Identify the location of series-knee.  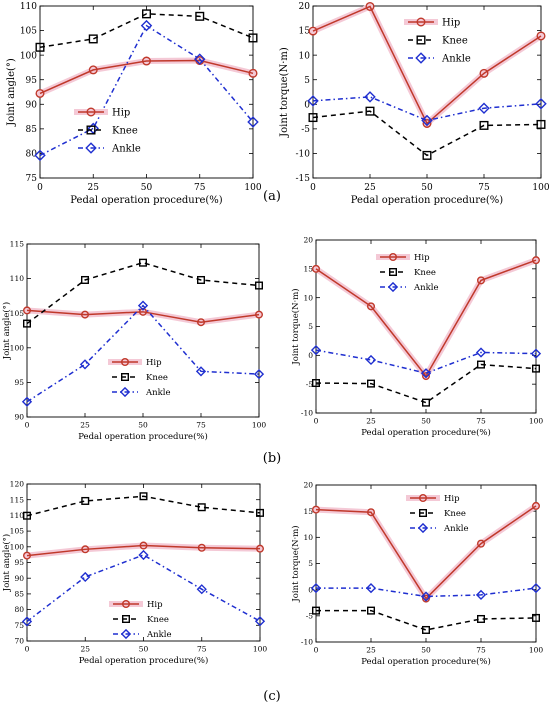
(427, 133).